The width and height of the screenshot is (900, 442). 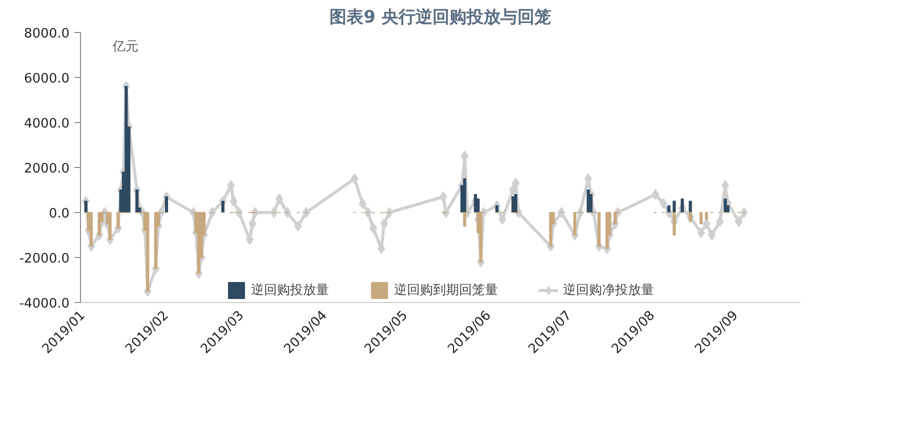 I want to click on y-tick-label: -4000.0, so click(x=44, y=304).